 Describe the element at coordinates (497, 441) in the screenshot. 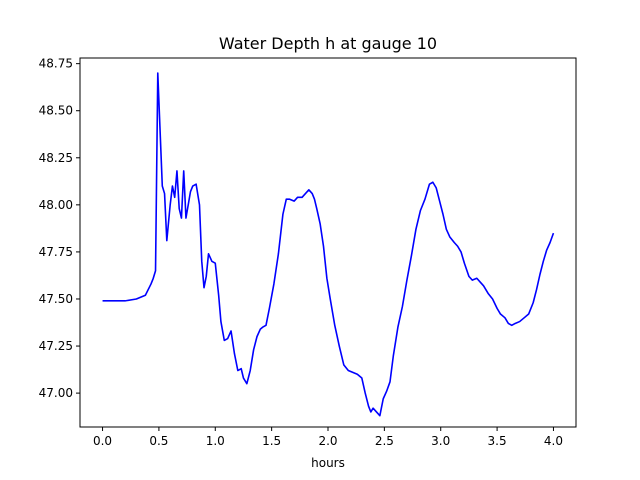

I see `x-tick-label: 3.5` at that location.